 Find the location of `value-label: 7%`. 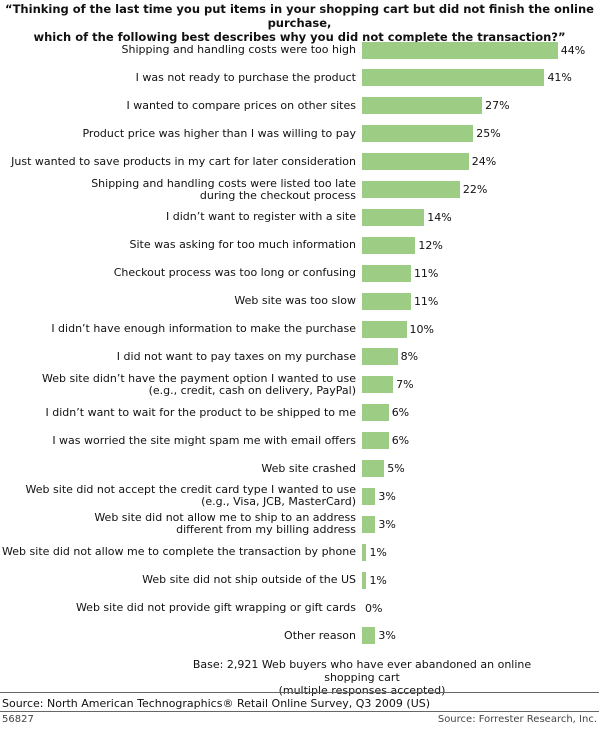

value-label: 7% is located at coordinates (405, 385).